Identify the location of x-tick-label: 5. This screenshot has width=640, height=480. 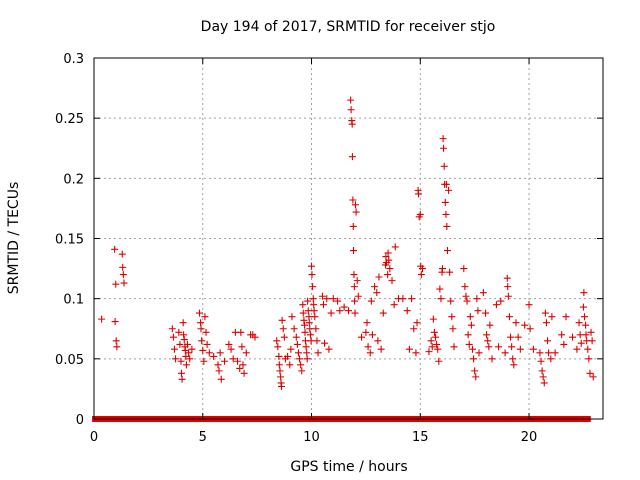
(203, 437).